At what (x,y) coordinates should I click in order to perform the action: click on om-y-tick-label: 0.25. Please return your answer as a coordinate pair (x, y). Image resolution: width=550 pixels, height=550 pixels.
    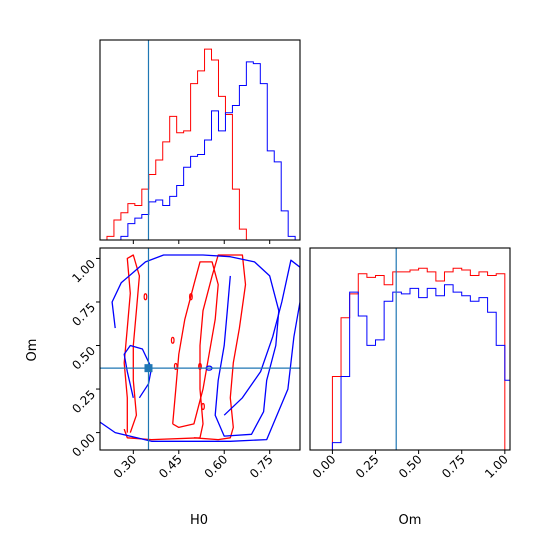
    Looking at the image, I should click on (83, 401).